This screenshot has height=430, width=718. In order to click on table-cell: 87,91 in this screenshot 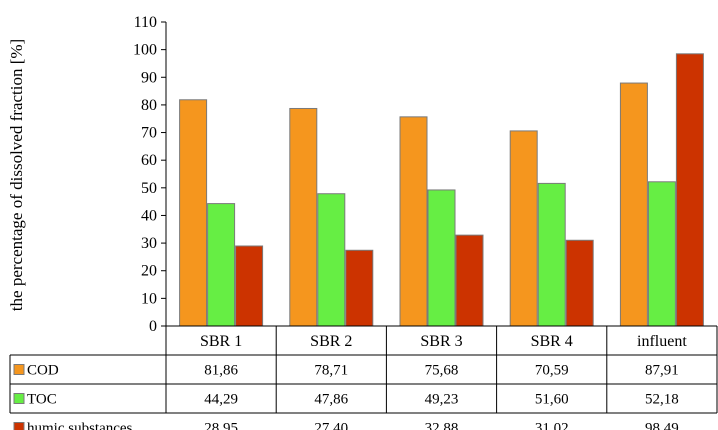, I will do `click(662, 371)`.